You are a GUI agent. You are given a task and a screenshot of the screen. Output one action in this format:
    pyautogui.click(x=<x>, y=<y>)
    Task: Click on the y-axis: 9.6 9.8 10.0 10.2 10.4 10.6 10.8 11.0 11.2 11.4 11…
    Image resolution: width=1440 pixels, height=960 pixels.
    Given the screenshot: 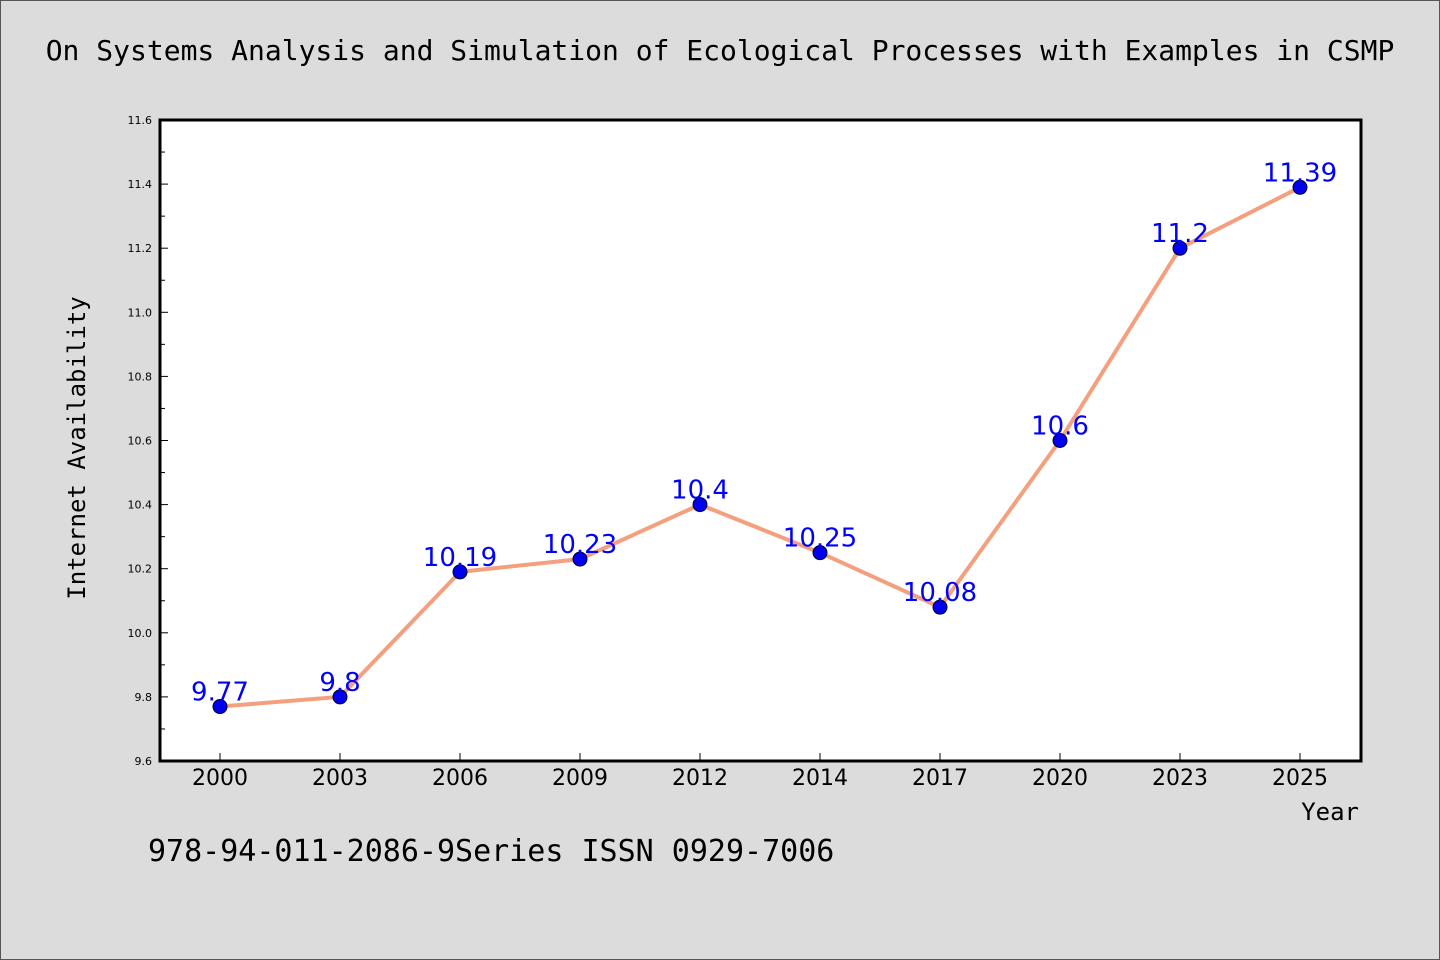 What is the action you would take?
    pyautogui.click(x=148, y=441)
    